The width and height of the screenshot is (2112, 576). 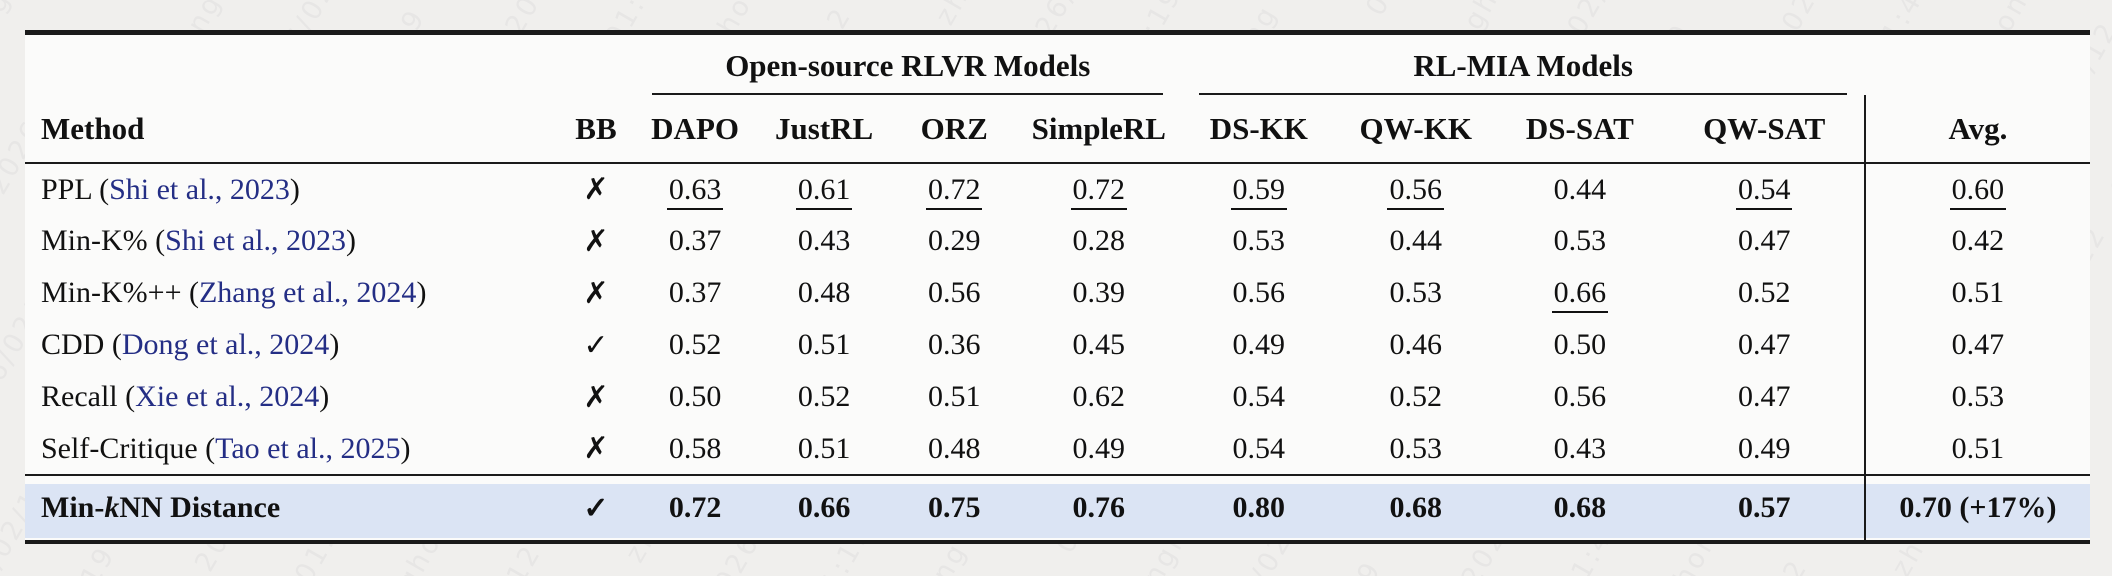 I want to click on column-header-bb: BB, so click(x=596, y=129).